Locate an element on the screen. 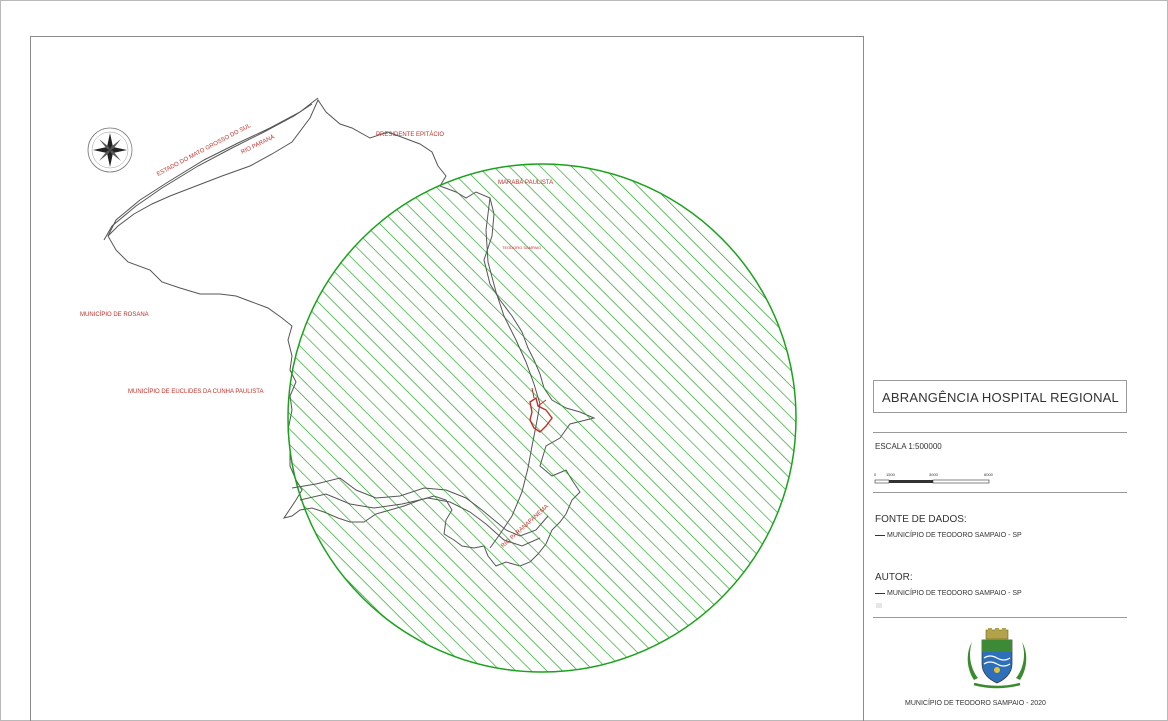 This screenshot has height=721, width=1168. data-source-heading: FONTE DE DADOS: is located at coordinates (921, 519).